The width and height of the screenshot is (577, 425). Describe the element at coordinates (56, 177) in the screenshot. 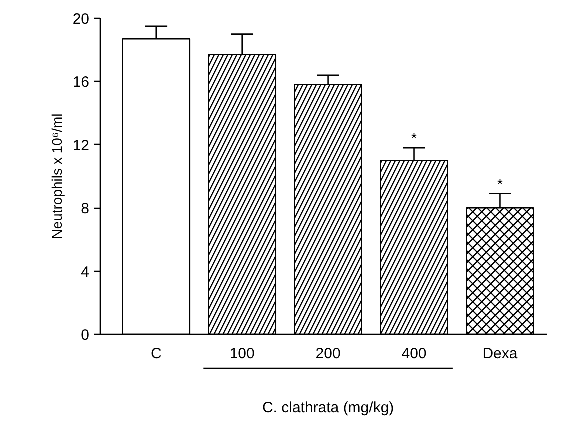

I see `y-axis-title: Neutrophils x 10⁶/ml` at that location.